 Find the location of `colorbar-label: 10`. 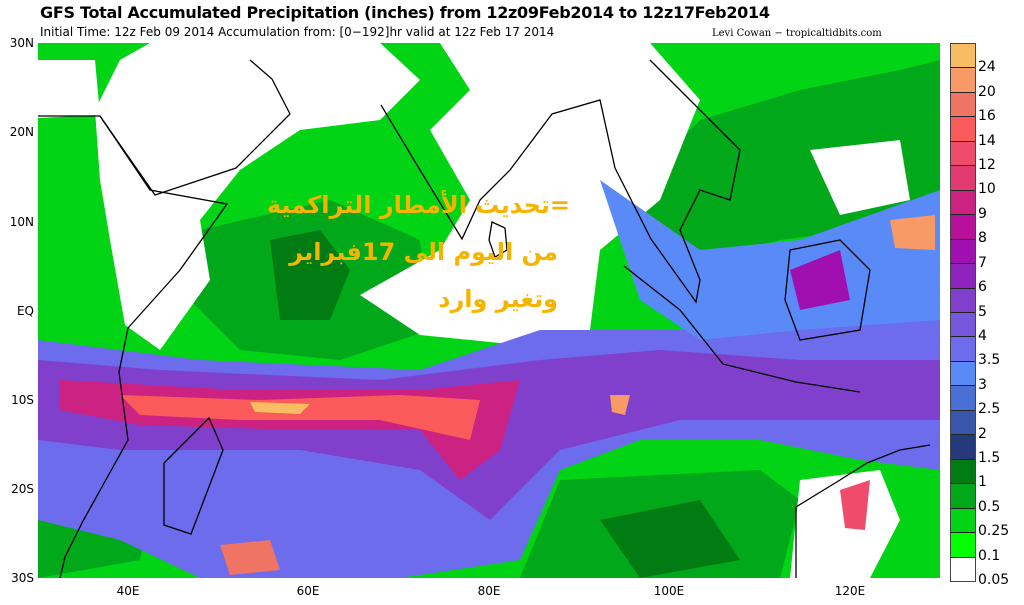

colorbar-label: 10 is located at coordinates (987, 189).